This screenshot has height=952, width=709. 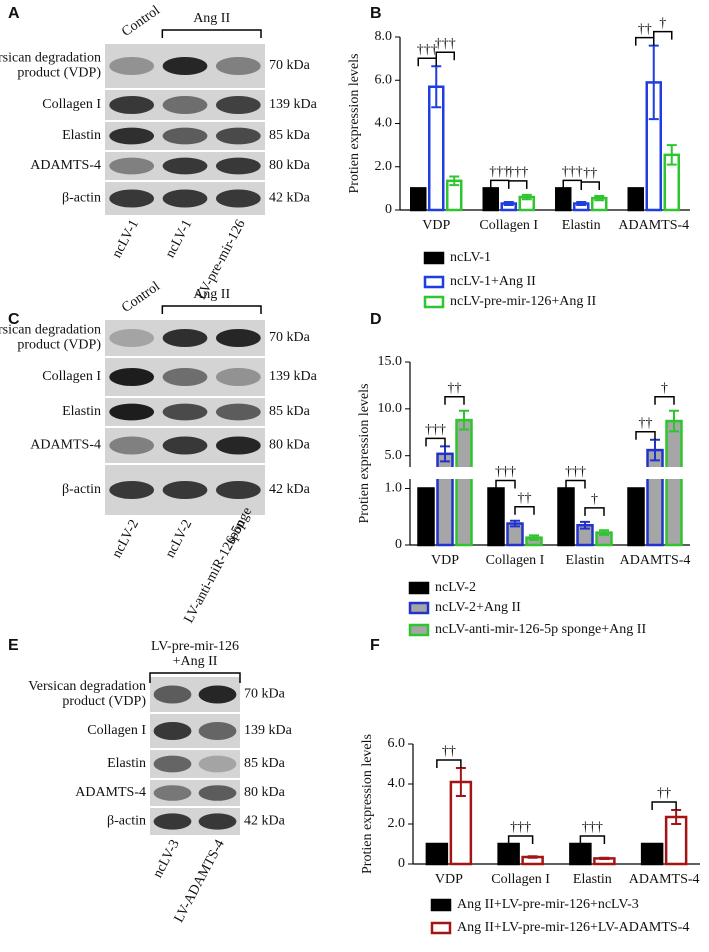 I want to click on y-tick-label: 6.0, so click(x=384, y=79).